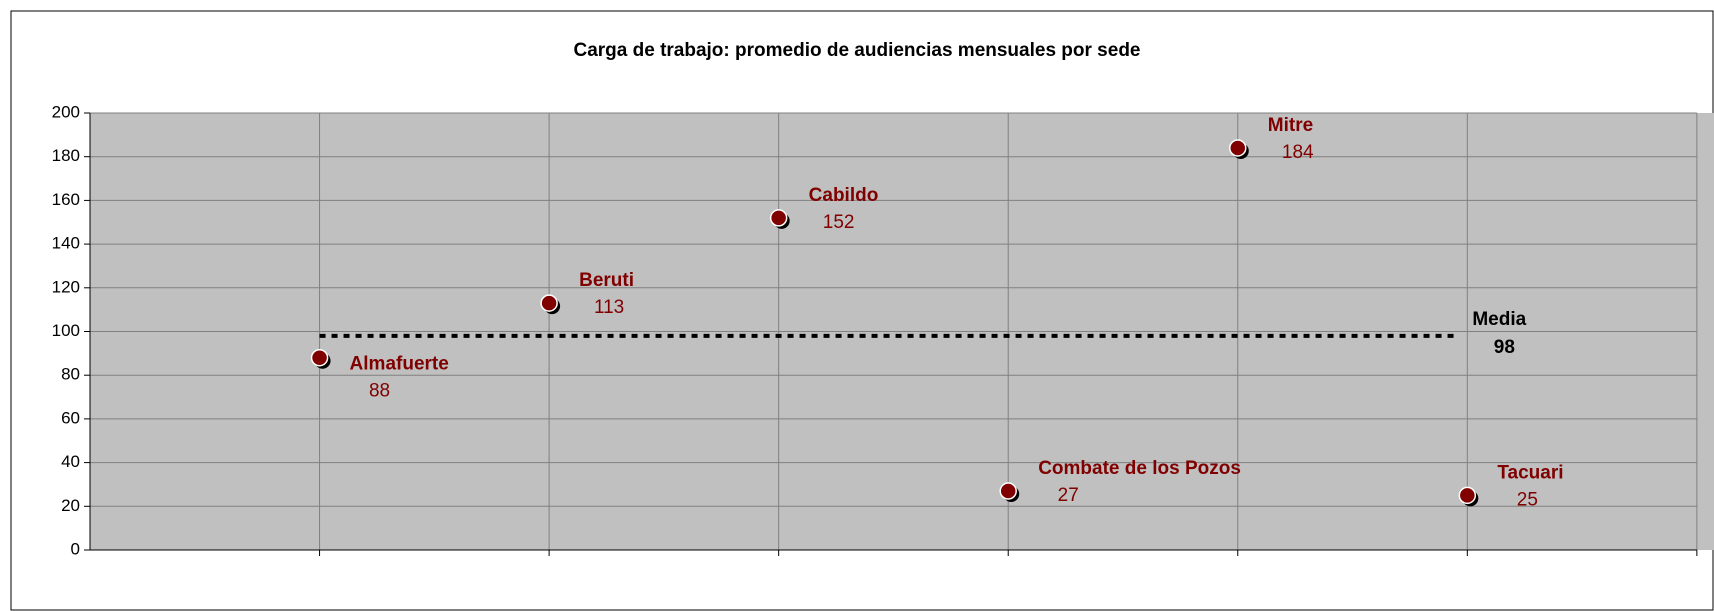  I want to click on point-name: Almafuerte, so click(399, 364).